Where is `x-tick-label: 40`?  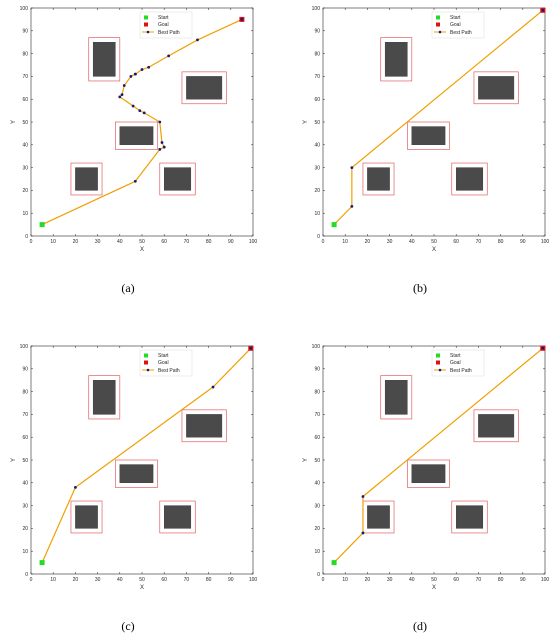 x-tick-label: 40 is located at coordinates (412, 242).